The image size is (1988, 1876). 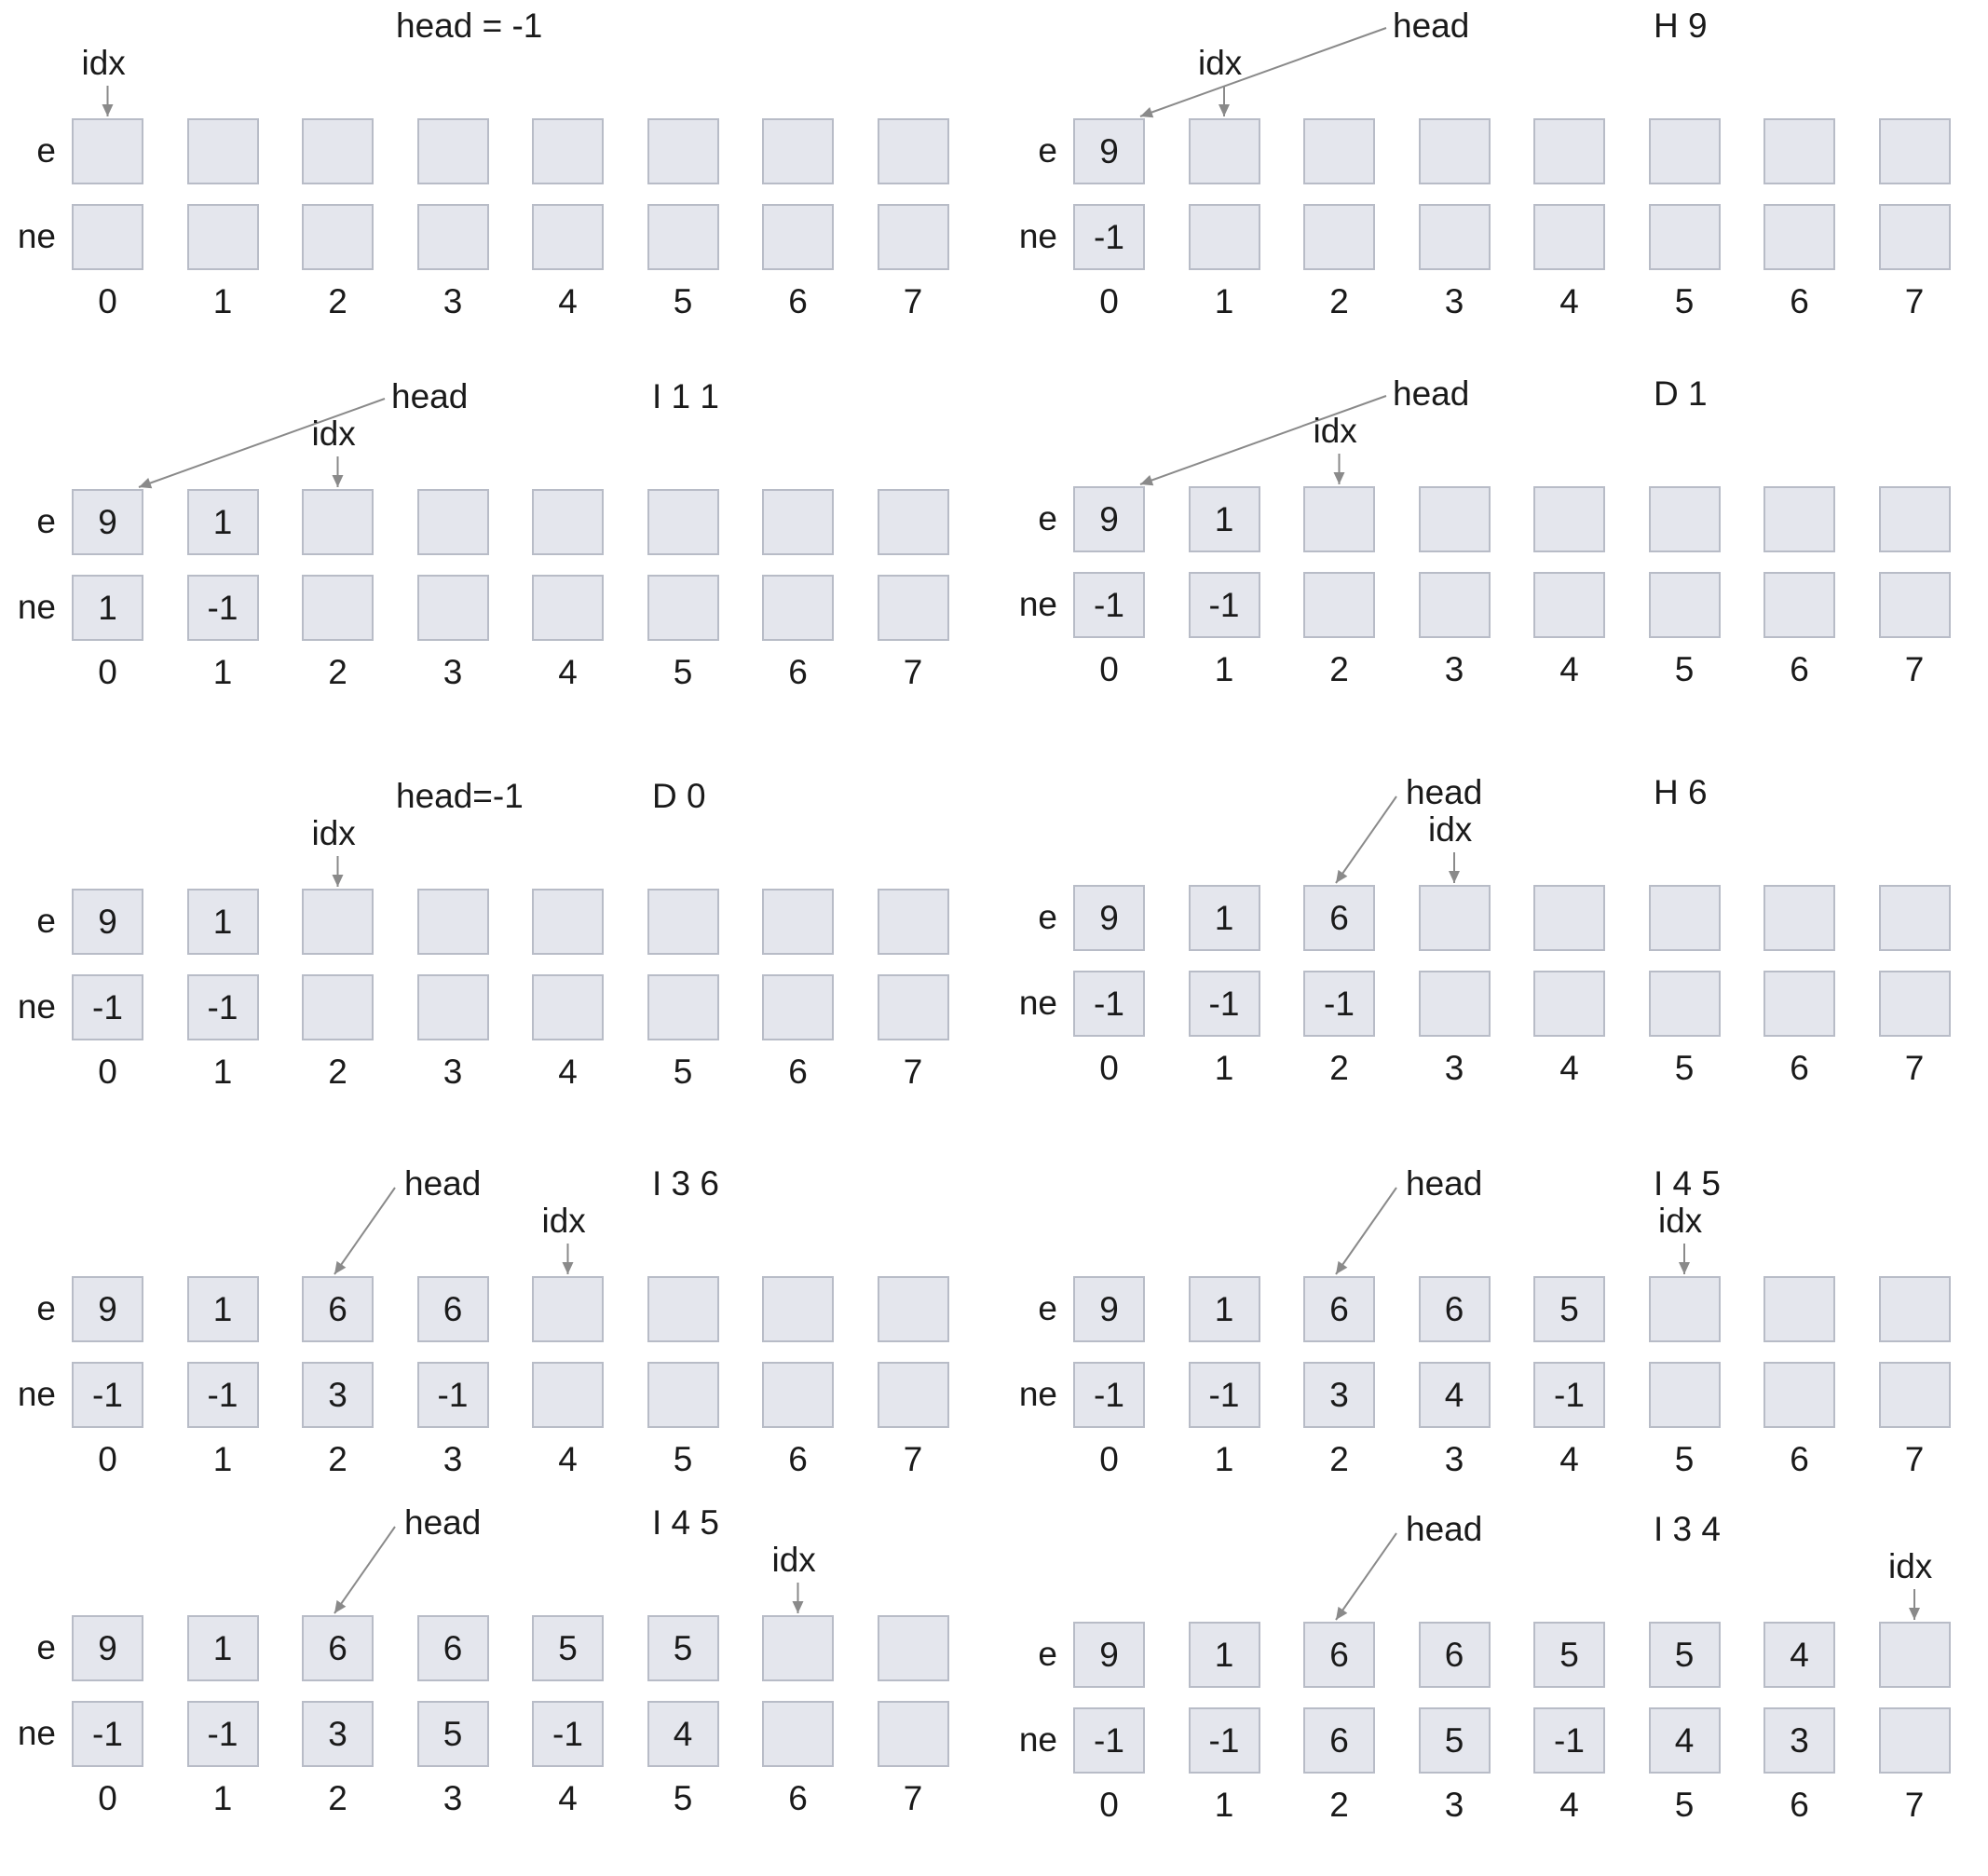 What do you see at coordinates (1495, 186) in the screenshot?
I see `state-panel-1: e ne 9 -1 0 1 2 3 4 5 6 7 H 9 idx head` at bounding box center [1495, 186].